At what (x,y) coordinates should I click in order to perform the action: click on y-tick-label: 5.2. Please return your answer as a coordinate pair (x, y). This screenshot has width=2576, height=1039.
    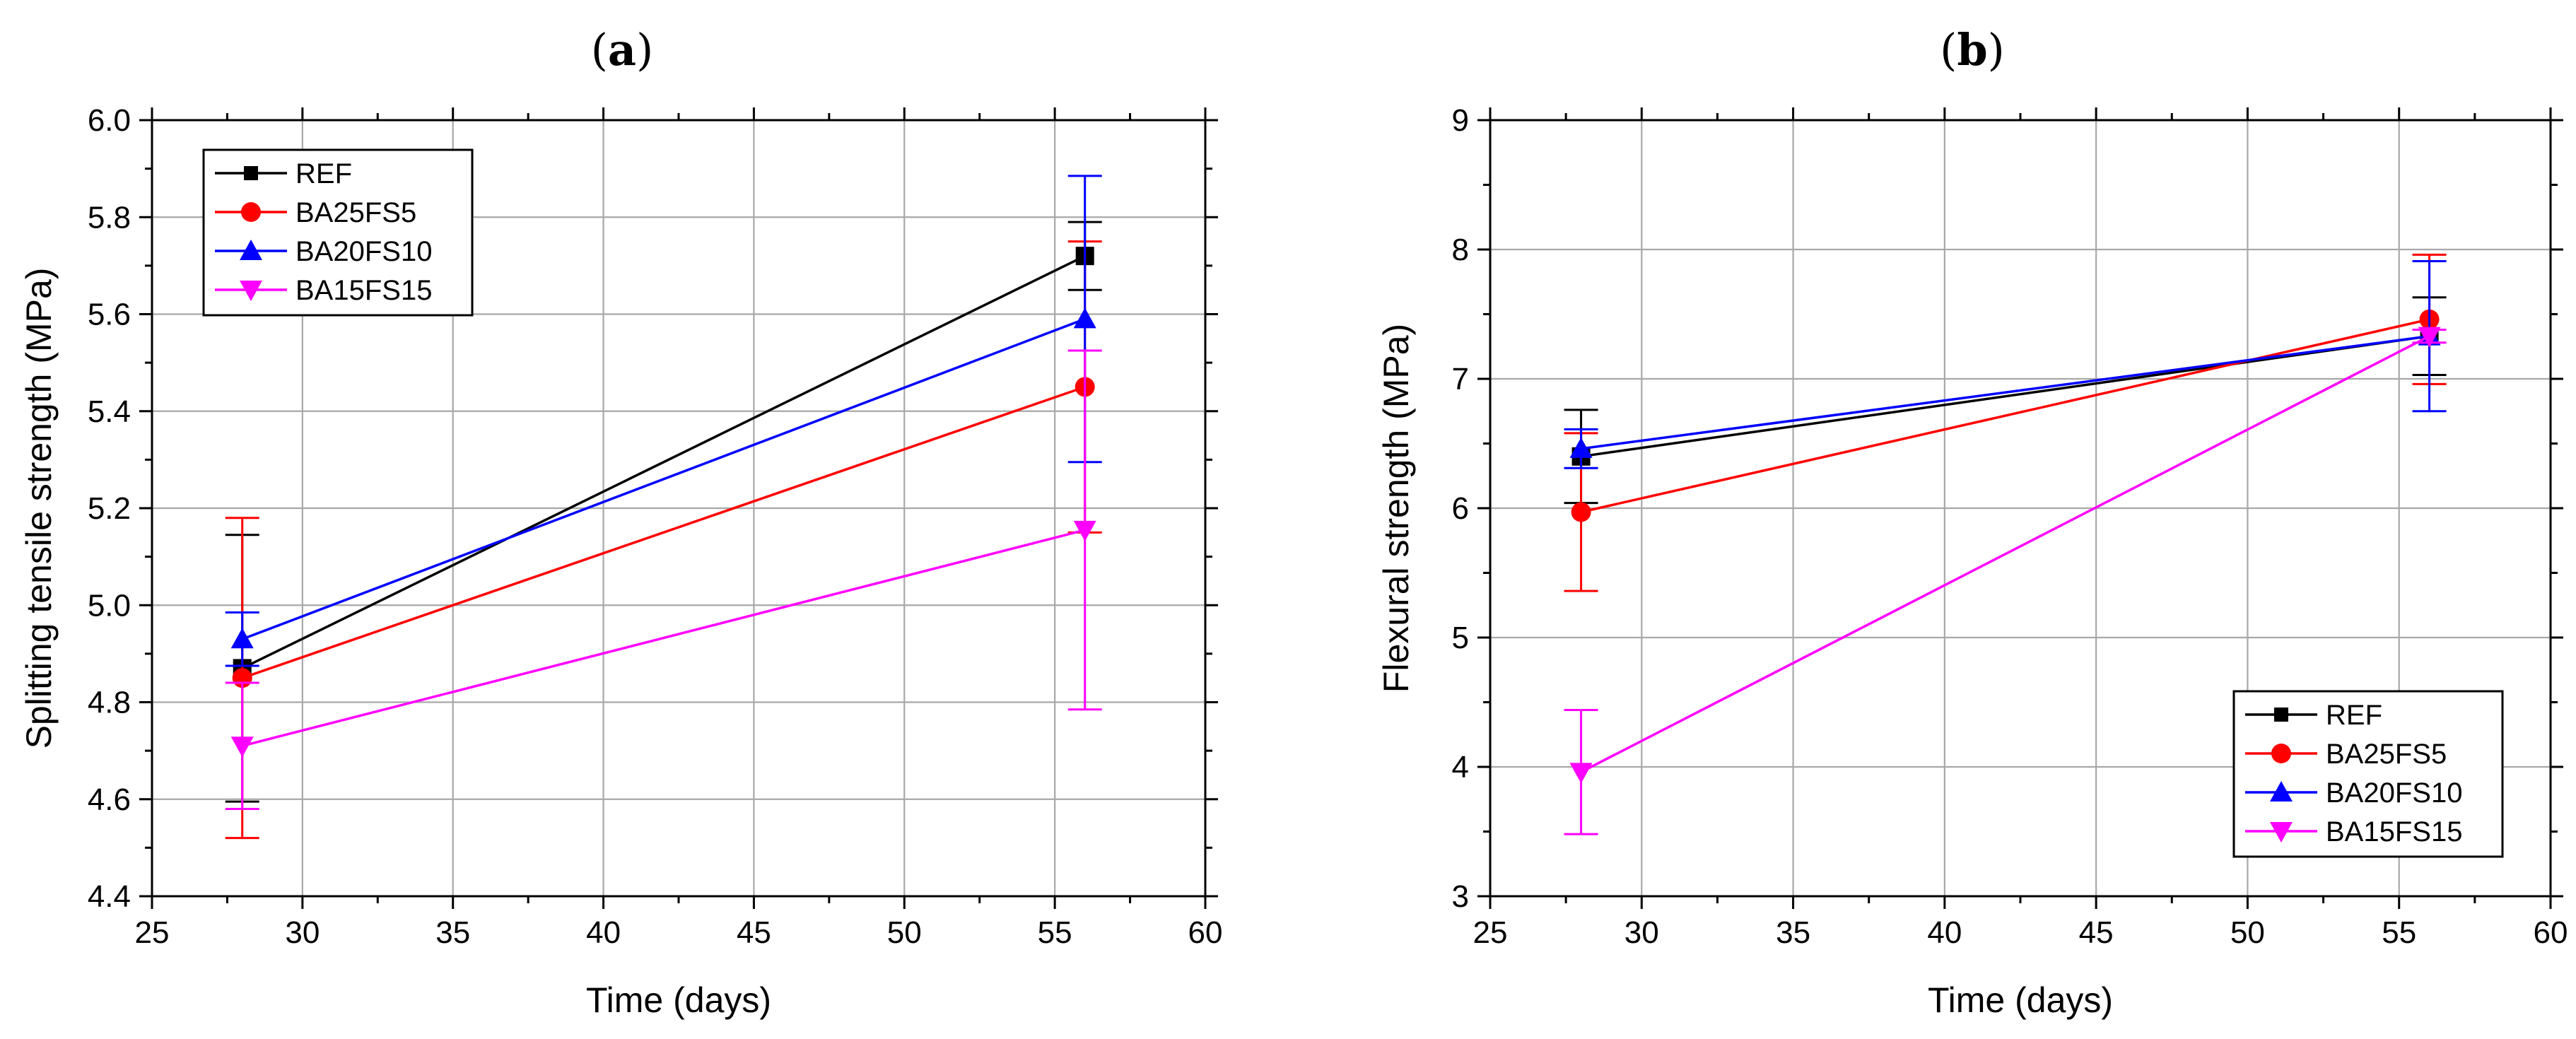
    Looking at the image, I should click on (110, 508).